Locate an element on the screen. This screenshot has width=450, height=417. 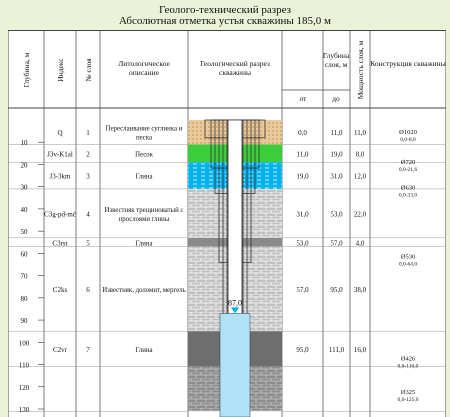
layer-no-5: 5 is located at coordinates (88, 243).